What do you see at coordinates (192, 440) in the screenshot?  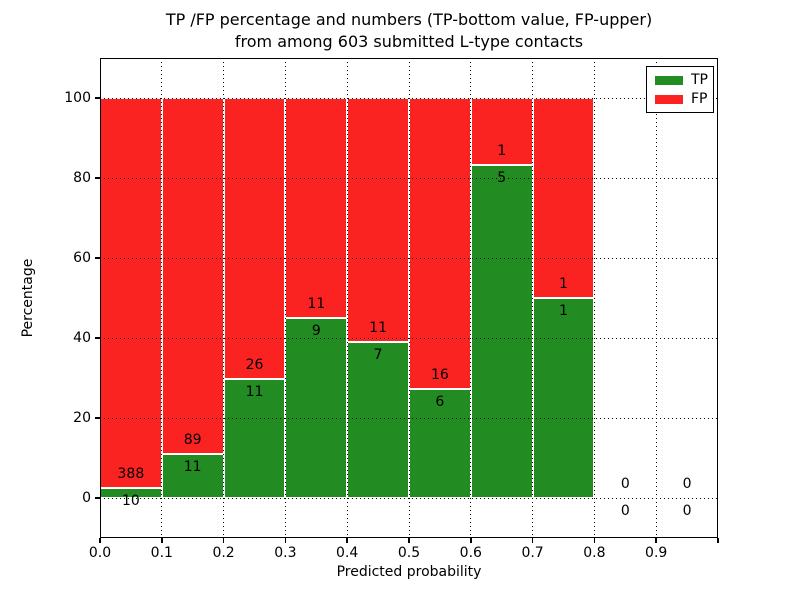 I see `fp-count-label: 89` at bounding box center [192, 440].